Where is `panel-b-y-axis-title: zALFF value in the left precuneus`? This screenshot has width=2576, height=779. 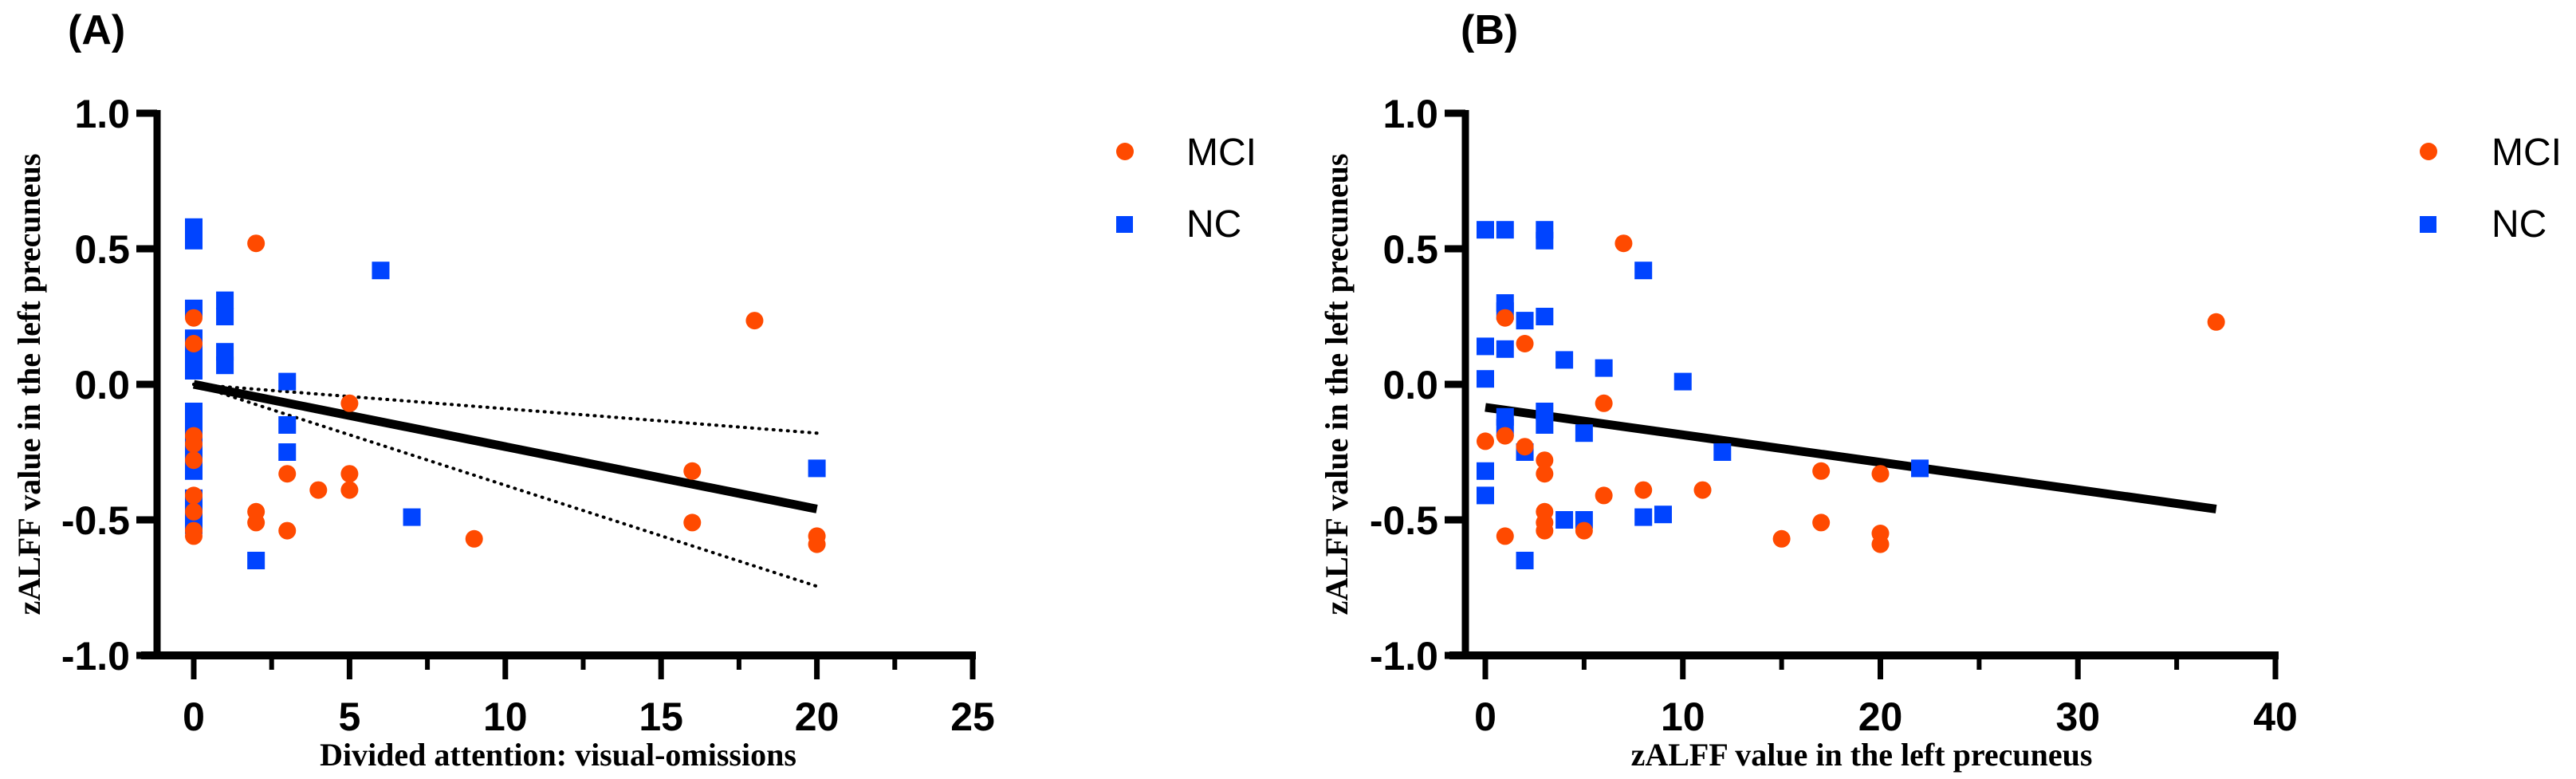
panel-b-y-axis-title: zALFF value in the left precuneus is located at coordinates (1337, 385).